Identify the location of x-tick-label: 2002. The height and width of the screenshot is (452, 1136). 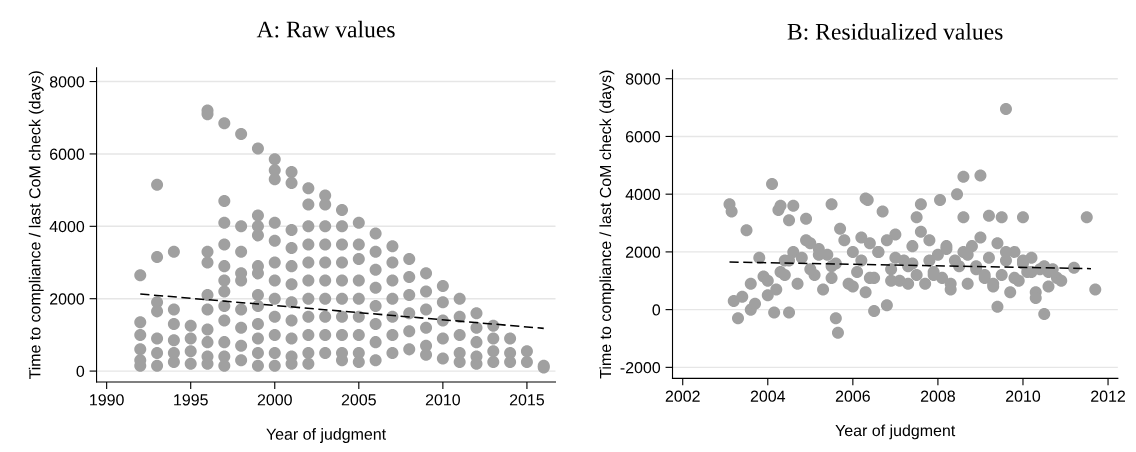
(682, 396).